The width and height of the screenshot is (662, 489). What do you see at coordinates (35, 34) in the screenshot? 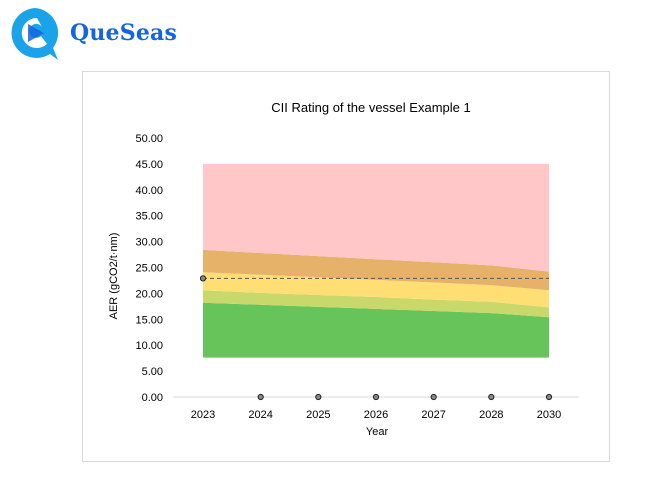
I see `queseas-logo-icon` at bounding box center [35, 34].